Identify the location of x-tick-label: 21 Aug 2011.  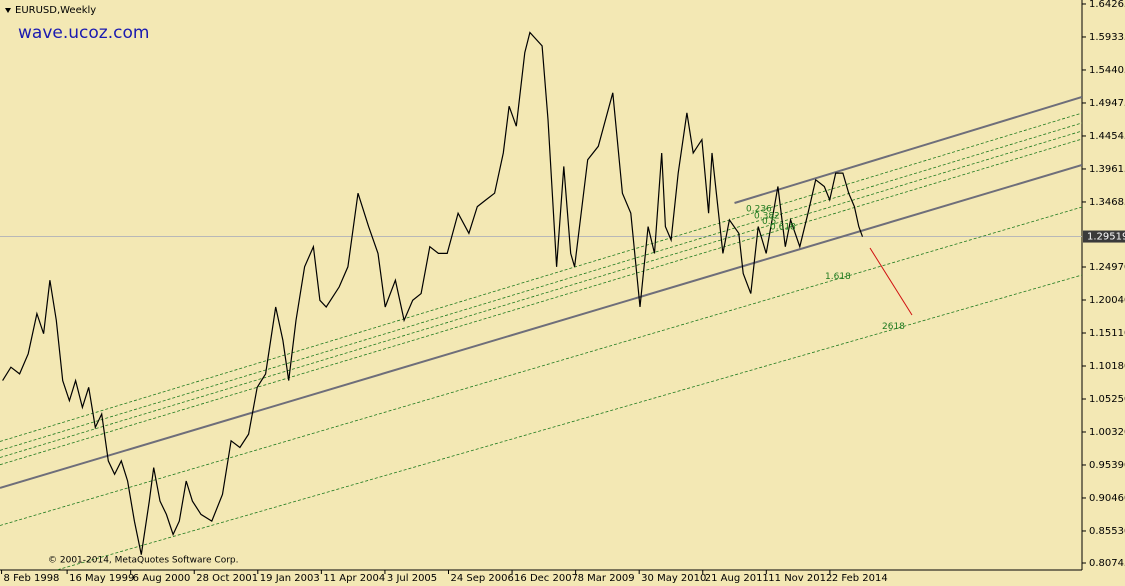
(737, 578).